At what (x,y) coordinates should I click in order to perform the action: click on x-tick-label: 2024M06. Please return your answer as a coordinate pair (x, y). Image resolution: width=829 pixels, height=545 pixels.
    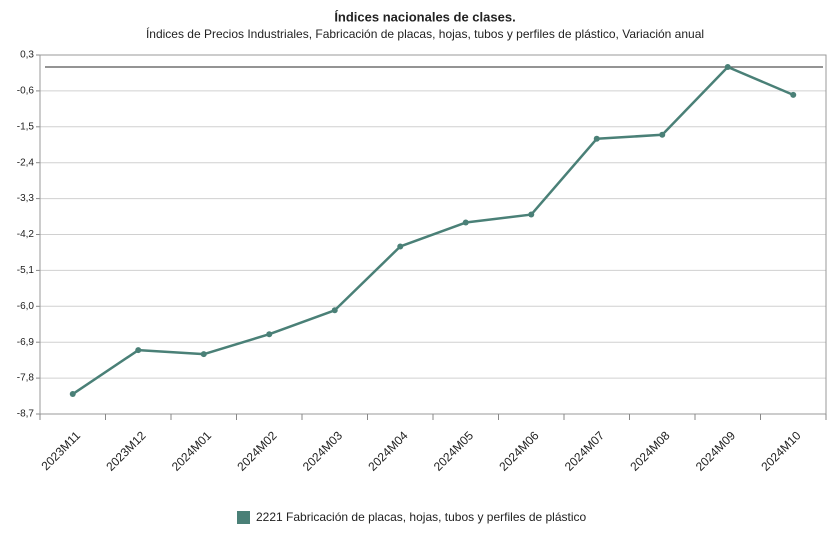
    Looking at the image, I should click on (519, 451).